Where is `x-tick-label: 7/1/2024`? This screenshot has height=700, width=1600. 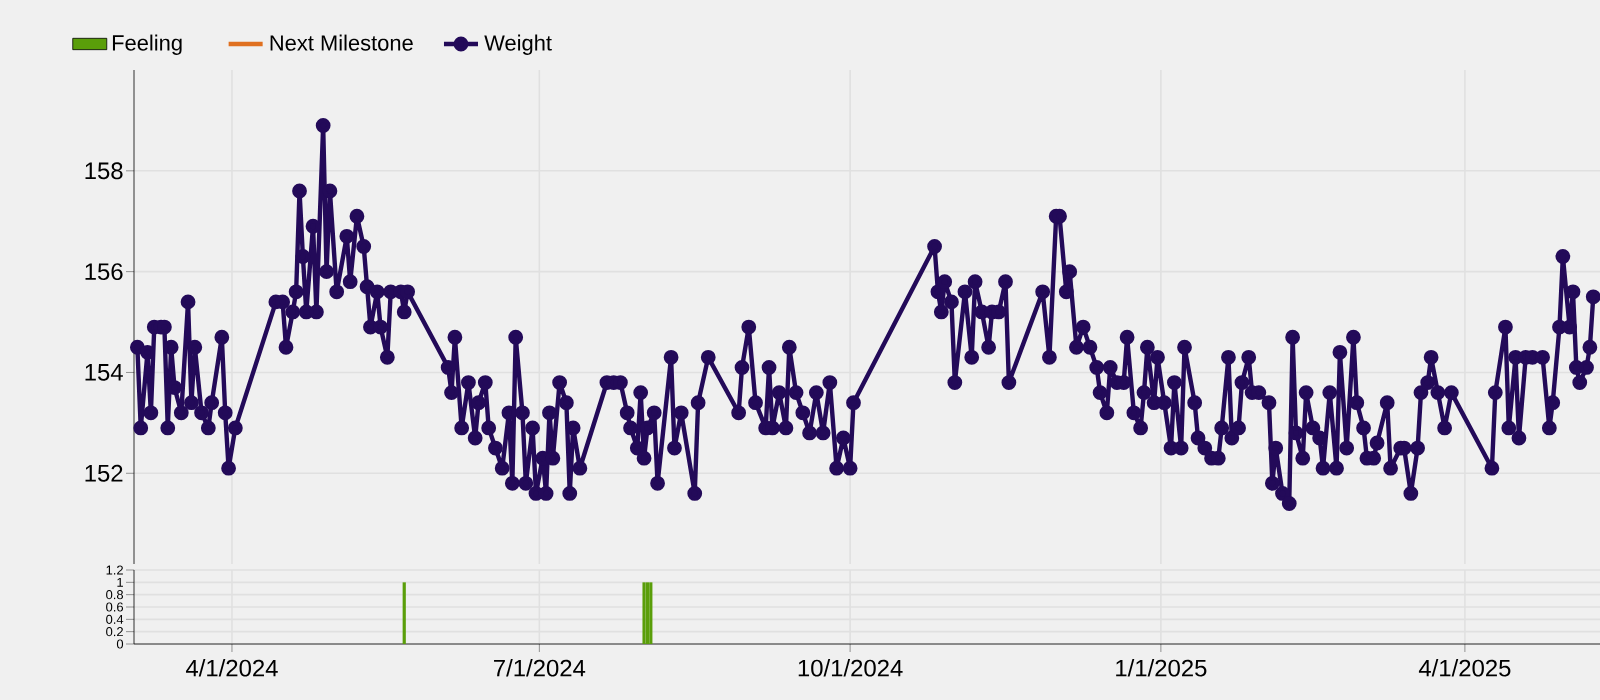
x-tick-label: 7/1/2024 is located at coordinates (540, 668).